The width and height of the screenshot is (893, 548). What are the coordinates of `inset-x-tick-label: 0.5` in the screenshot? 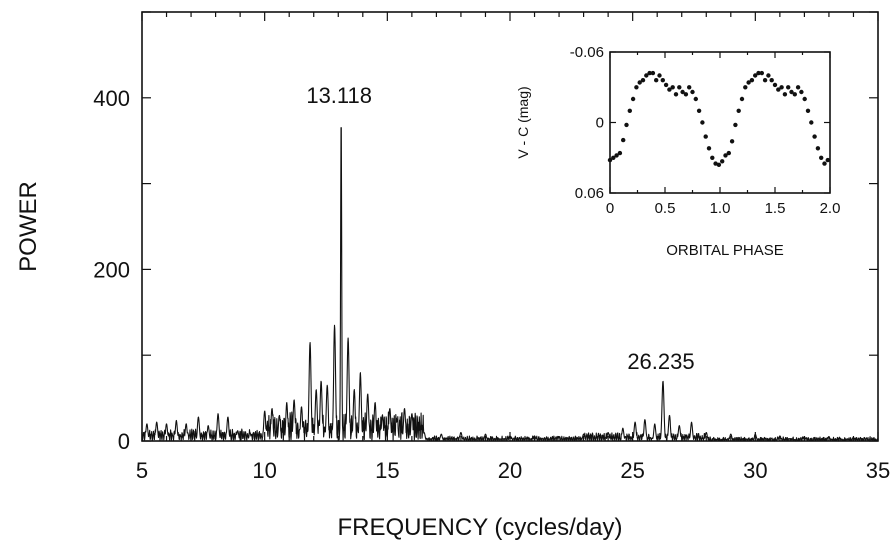 It's located at (665, 208).